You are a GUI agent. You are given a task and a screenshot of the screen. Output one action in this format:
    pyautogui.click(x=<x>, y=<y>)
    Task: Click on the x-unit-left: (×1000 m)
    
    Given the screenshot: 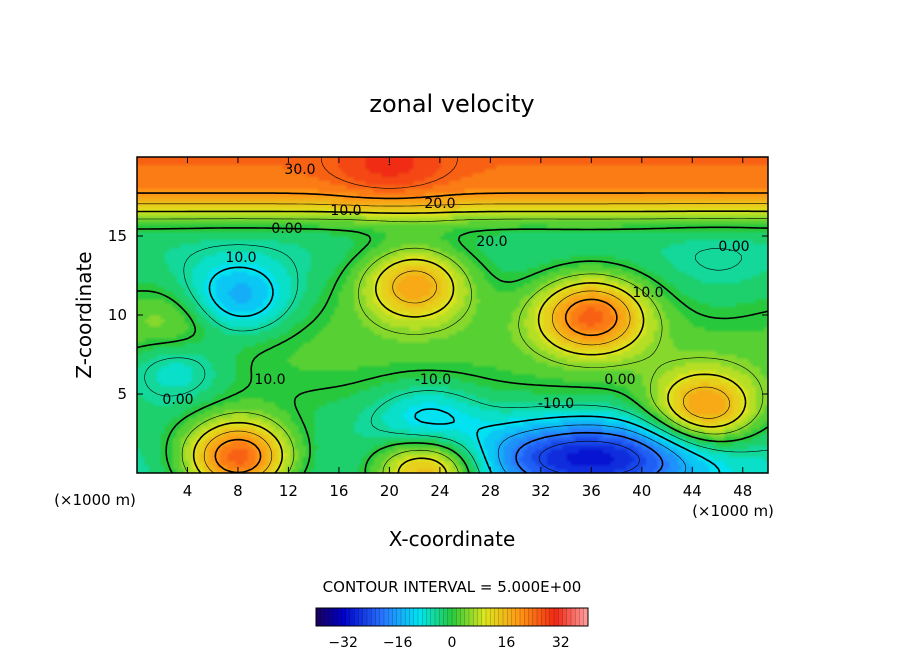 What is the action you would take?
    pyautogui.click(x=95, y=500)
    